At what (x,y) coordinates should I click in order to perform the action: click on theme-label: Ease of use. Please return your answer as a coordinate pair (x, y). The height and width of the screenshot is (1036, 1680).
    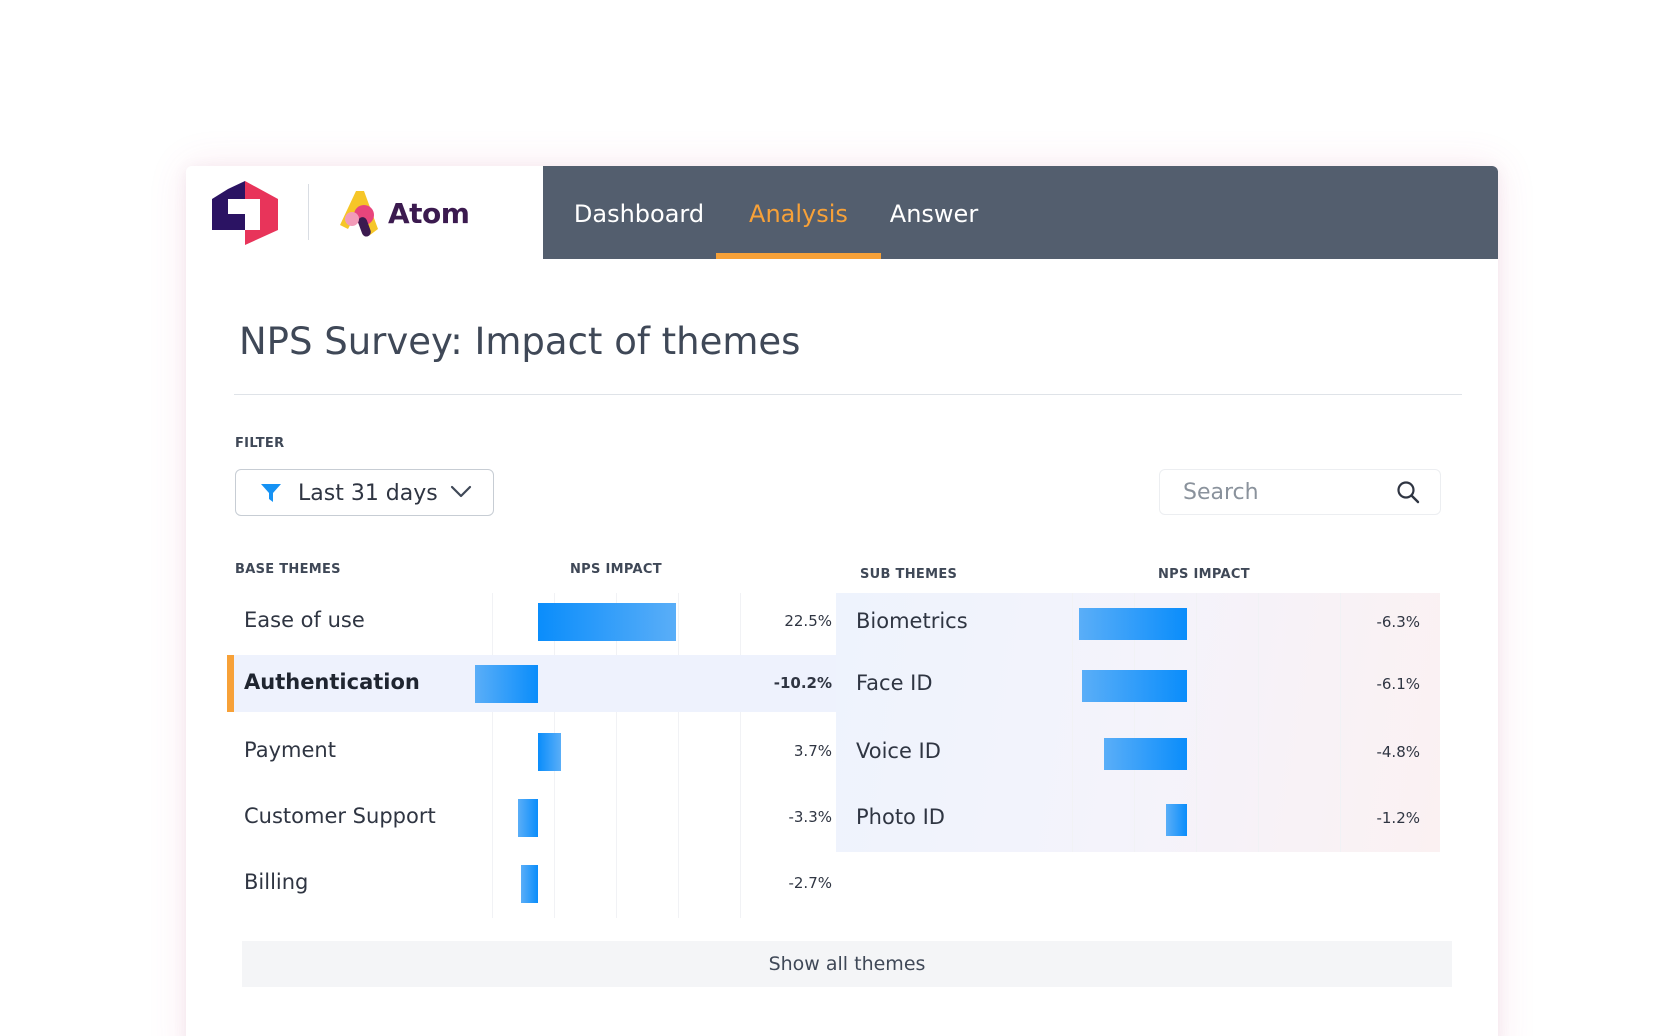
    Looking at the image, I should click on (304, 620).